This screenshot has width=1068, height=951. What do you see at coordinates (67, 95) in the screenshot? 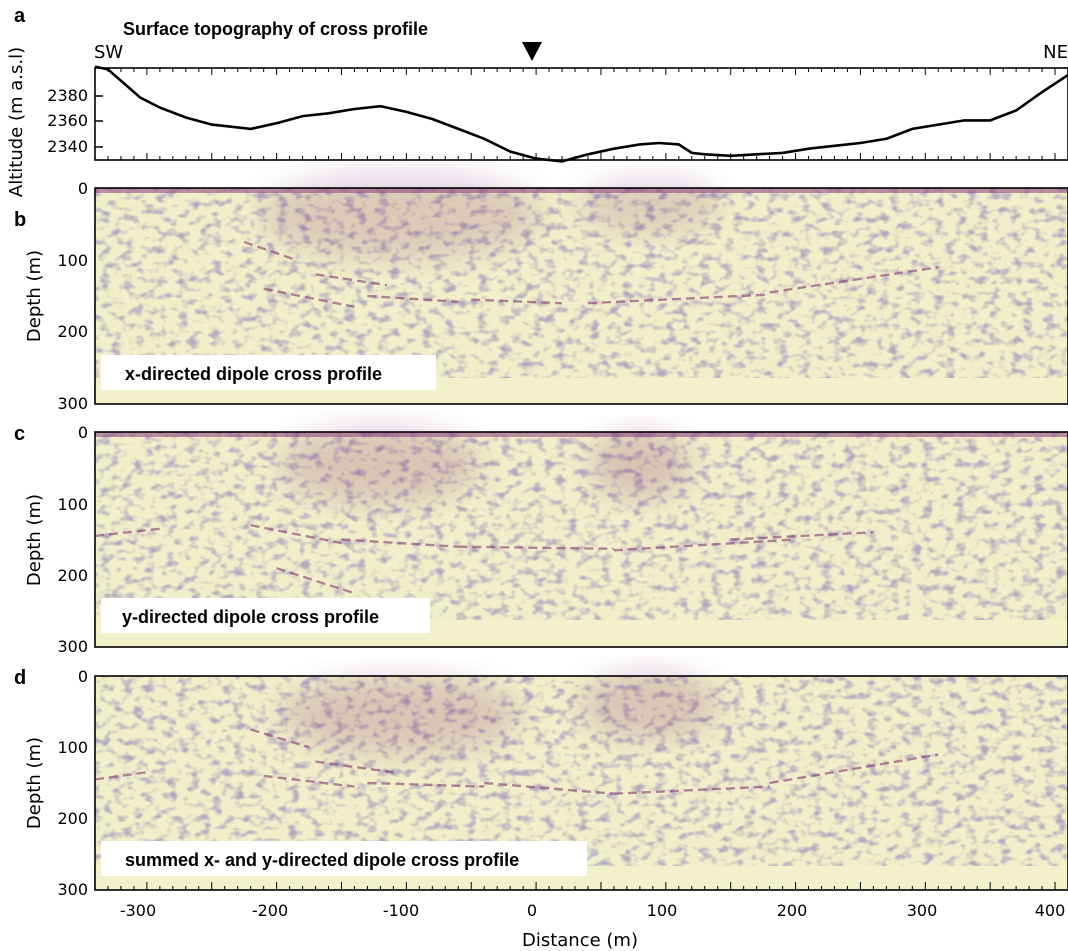
I see `topo-ytick-2380: 2380` at bounding box center [67, 95].